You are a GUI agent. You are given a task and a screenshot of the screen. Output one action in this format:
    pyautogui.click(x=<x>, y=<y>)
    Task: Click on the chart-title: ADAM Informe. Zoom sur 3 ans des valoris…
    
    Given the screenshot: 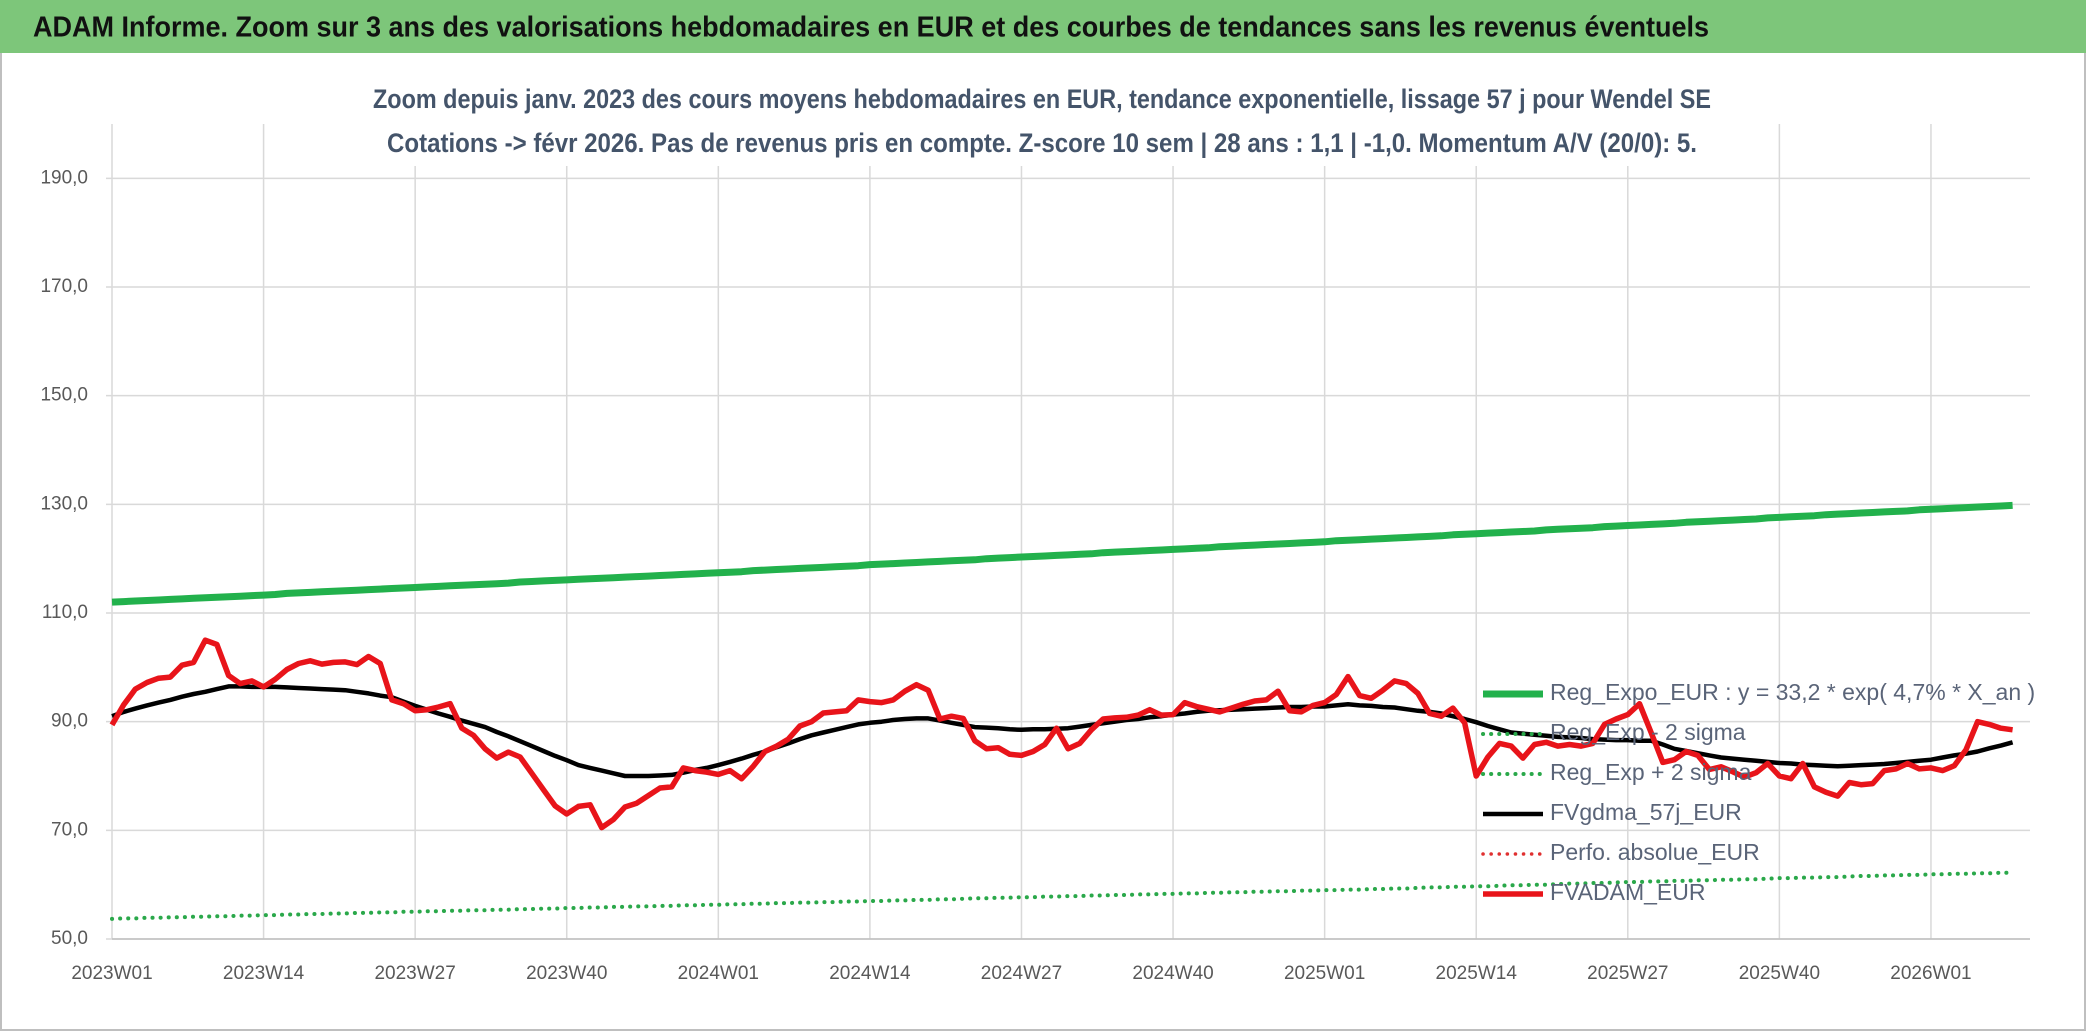 What is the action you would take?
    pyautogui.click(x=871, y=28)
    